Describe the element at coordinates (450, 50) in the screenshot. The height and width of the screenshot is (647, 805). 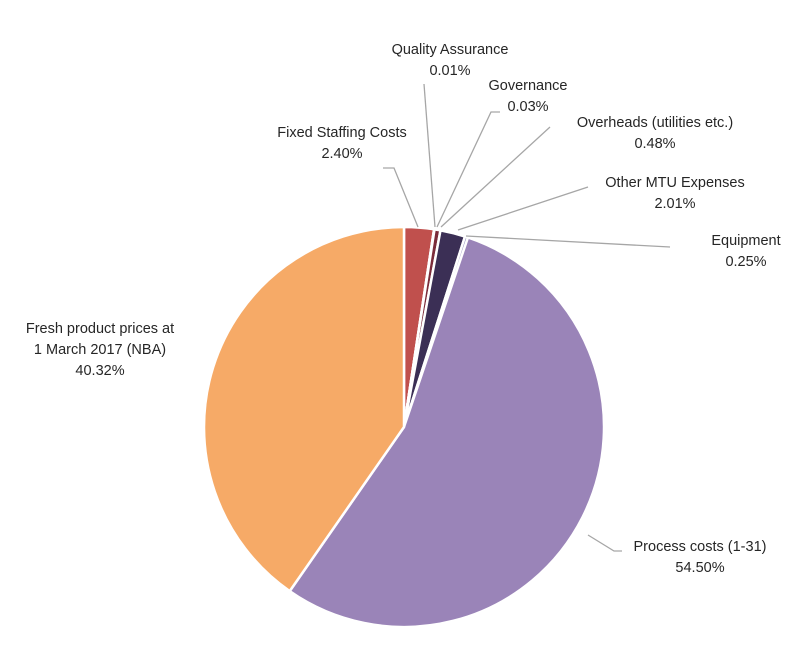
I see `slice-name-label: Quality Assurance` at that location.